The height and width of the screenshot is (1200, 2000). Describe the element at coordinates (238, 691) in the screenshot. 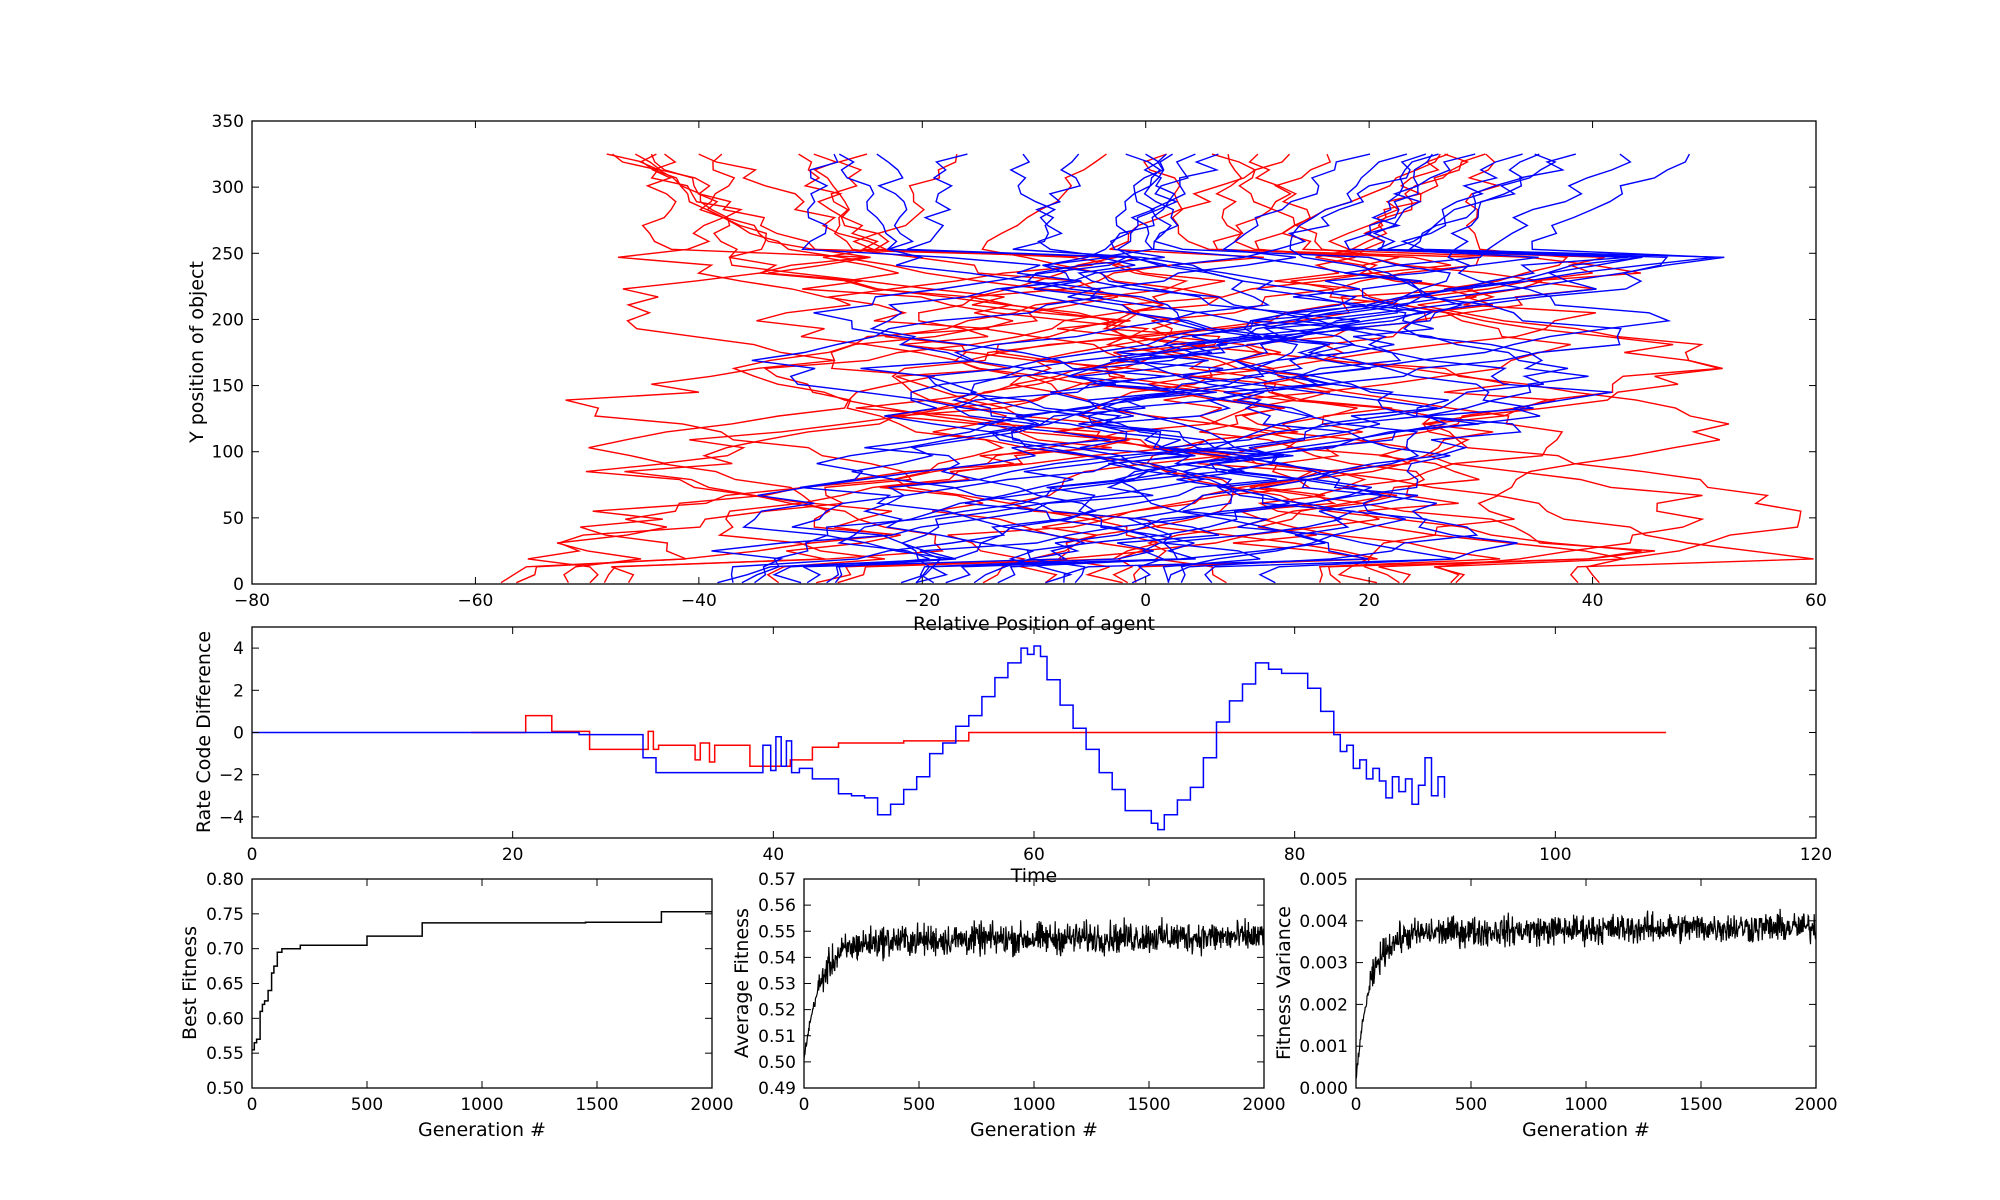

I see `y-tick-label: 2` at that location.